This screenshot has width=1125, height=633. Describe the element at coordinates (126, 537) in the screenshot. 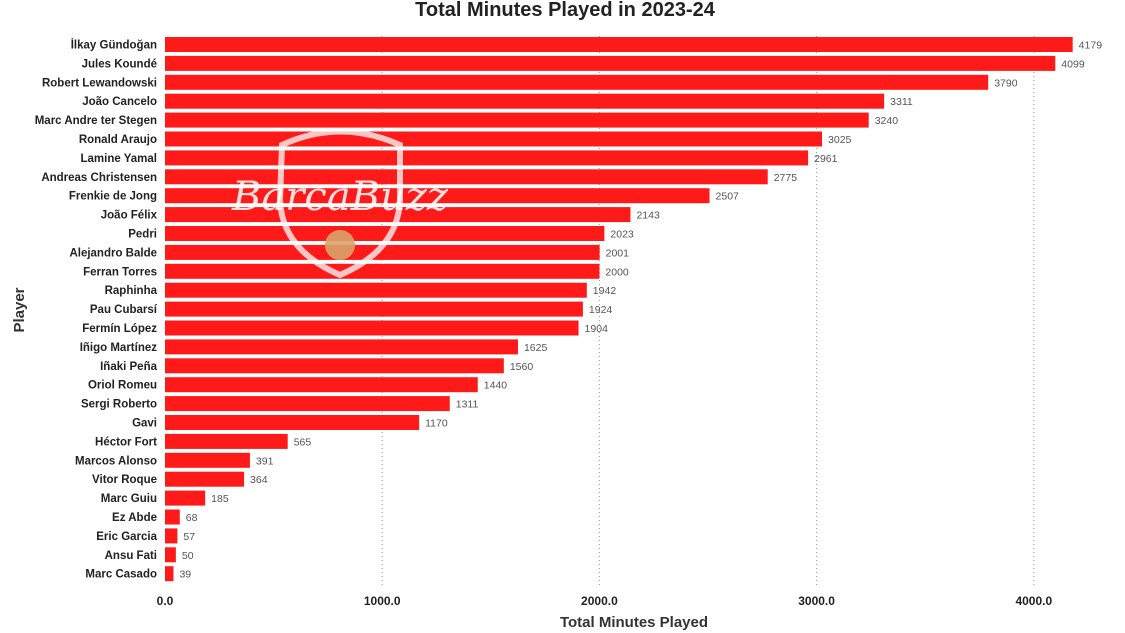

I see `category-label: Eric Garcia` at that location.